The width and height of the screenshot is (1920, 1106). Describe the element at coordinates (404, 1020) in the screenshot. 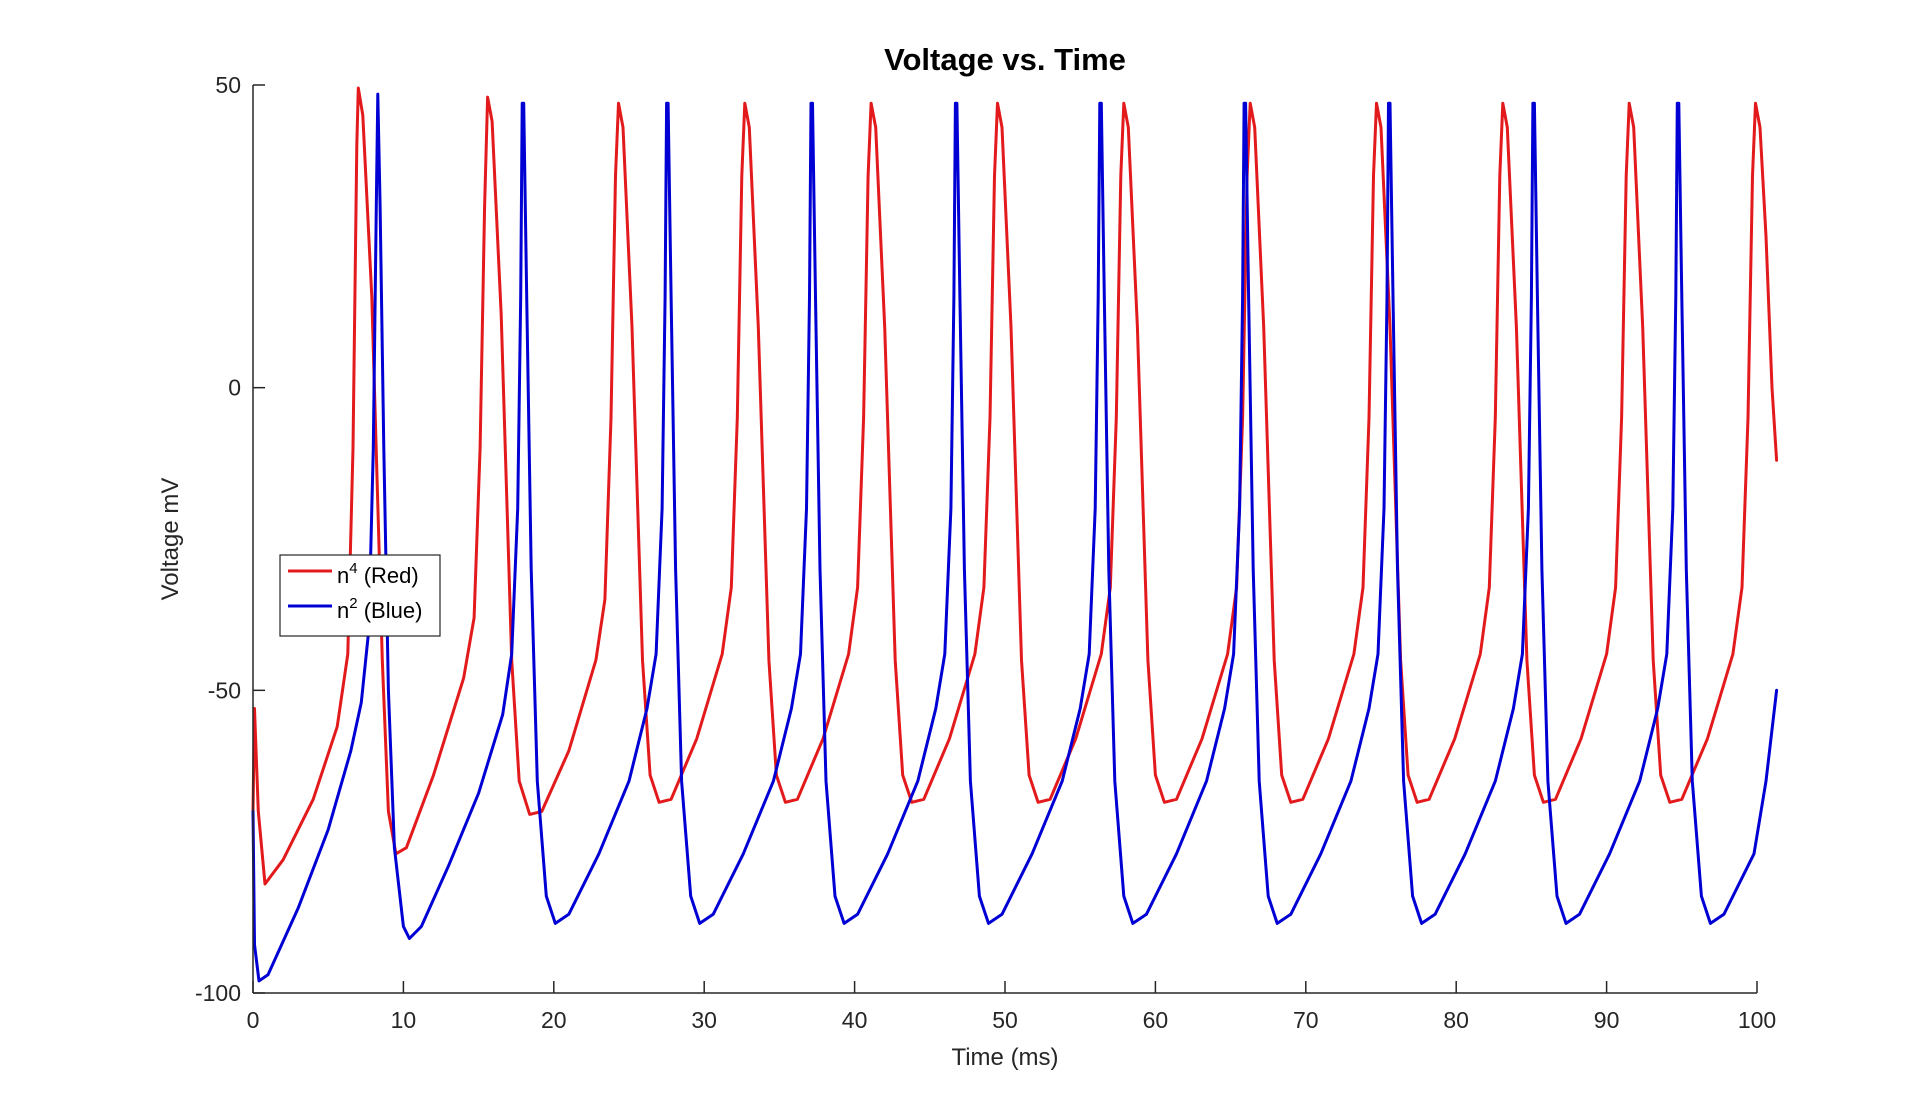

I see `x-tick-label: 10` at that location.